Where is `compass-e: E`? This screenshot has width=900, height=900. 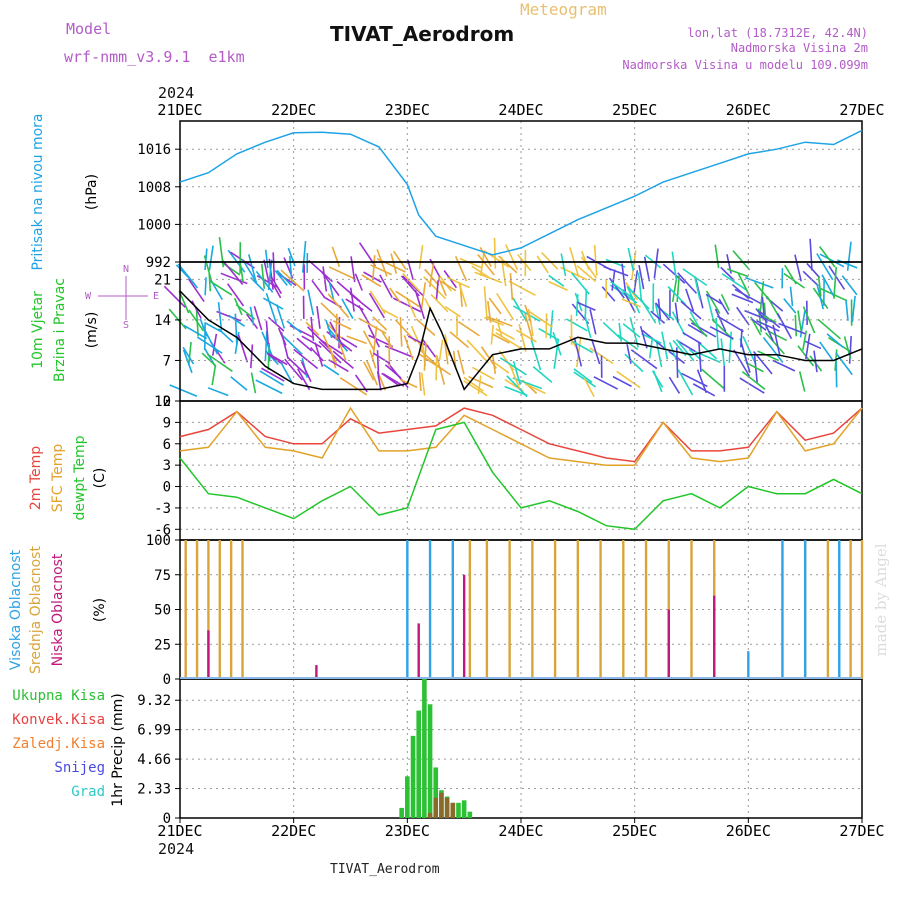
compass-e: E is located at coordinates (156, 296).